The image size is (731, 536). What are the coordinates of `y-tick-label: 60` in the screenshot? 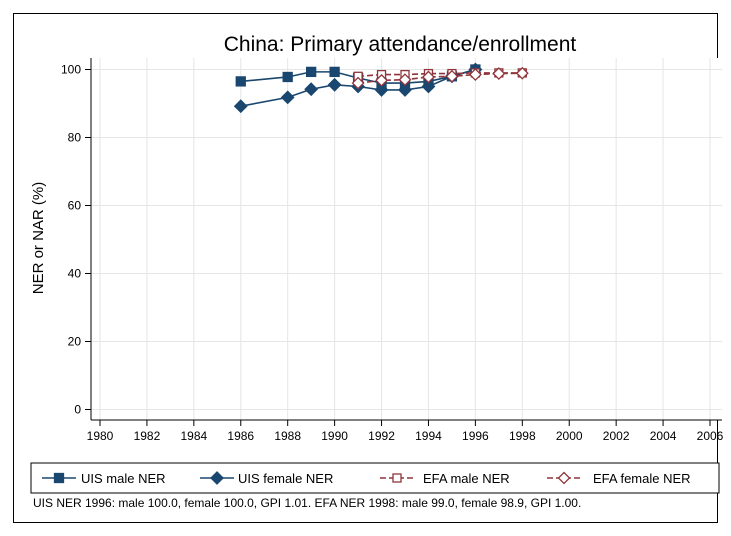 It's located at (75, 206).